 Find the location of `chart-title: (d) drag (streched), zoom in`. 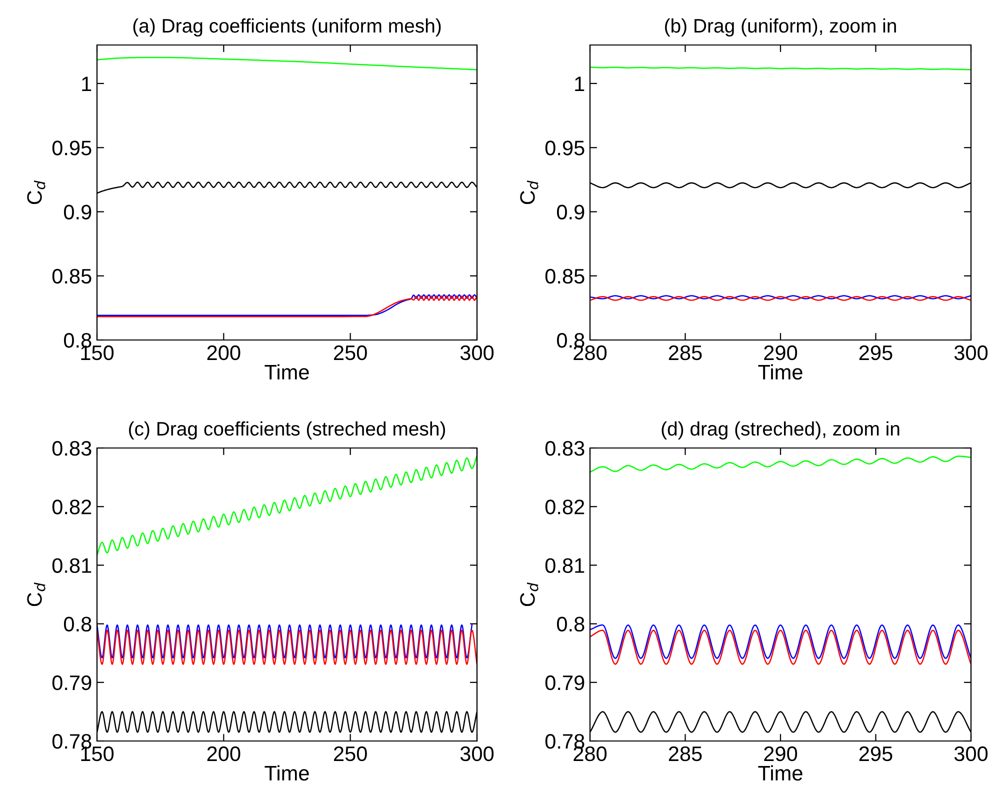

chart-title: (d) drag (streched), zoom in is located at coordinates (781, 430).